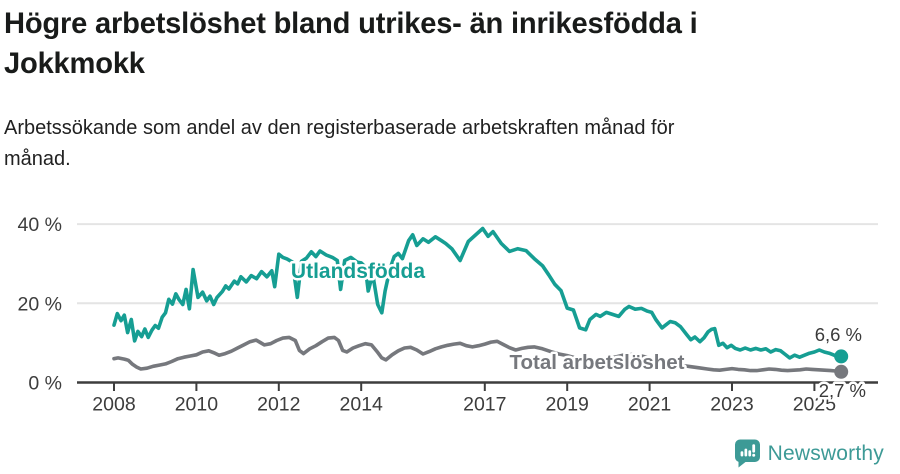 The height and width of the screenshot is (474, 900). What do you see at coordinates (841, 371) in the screenshot?
I see `series-end-dot-total-arbetsloshet` at bounding box center [841, 371].